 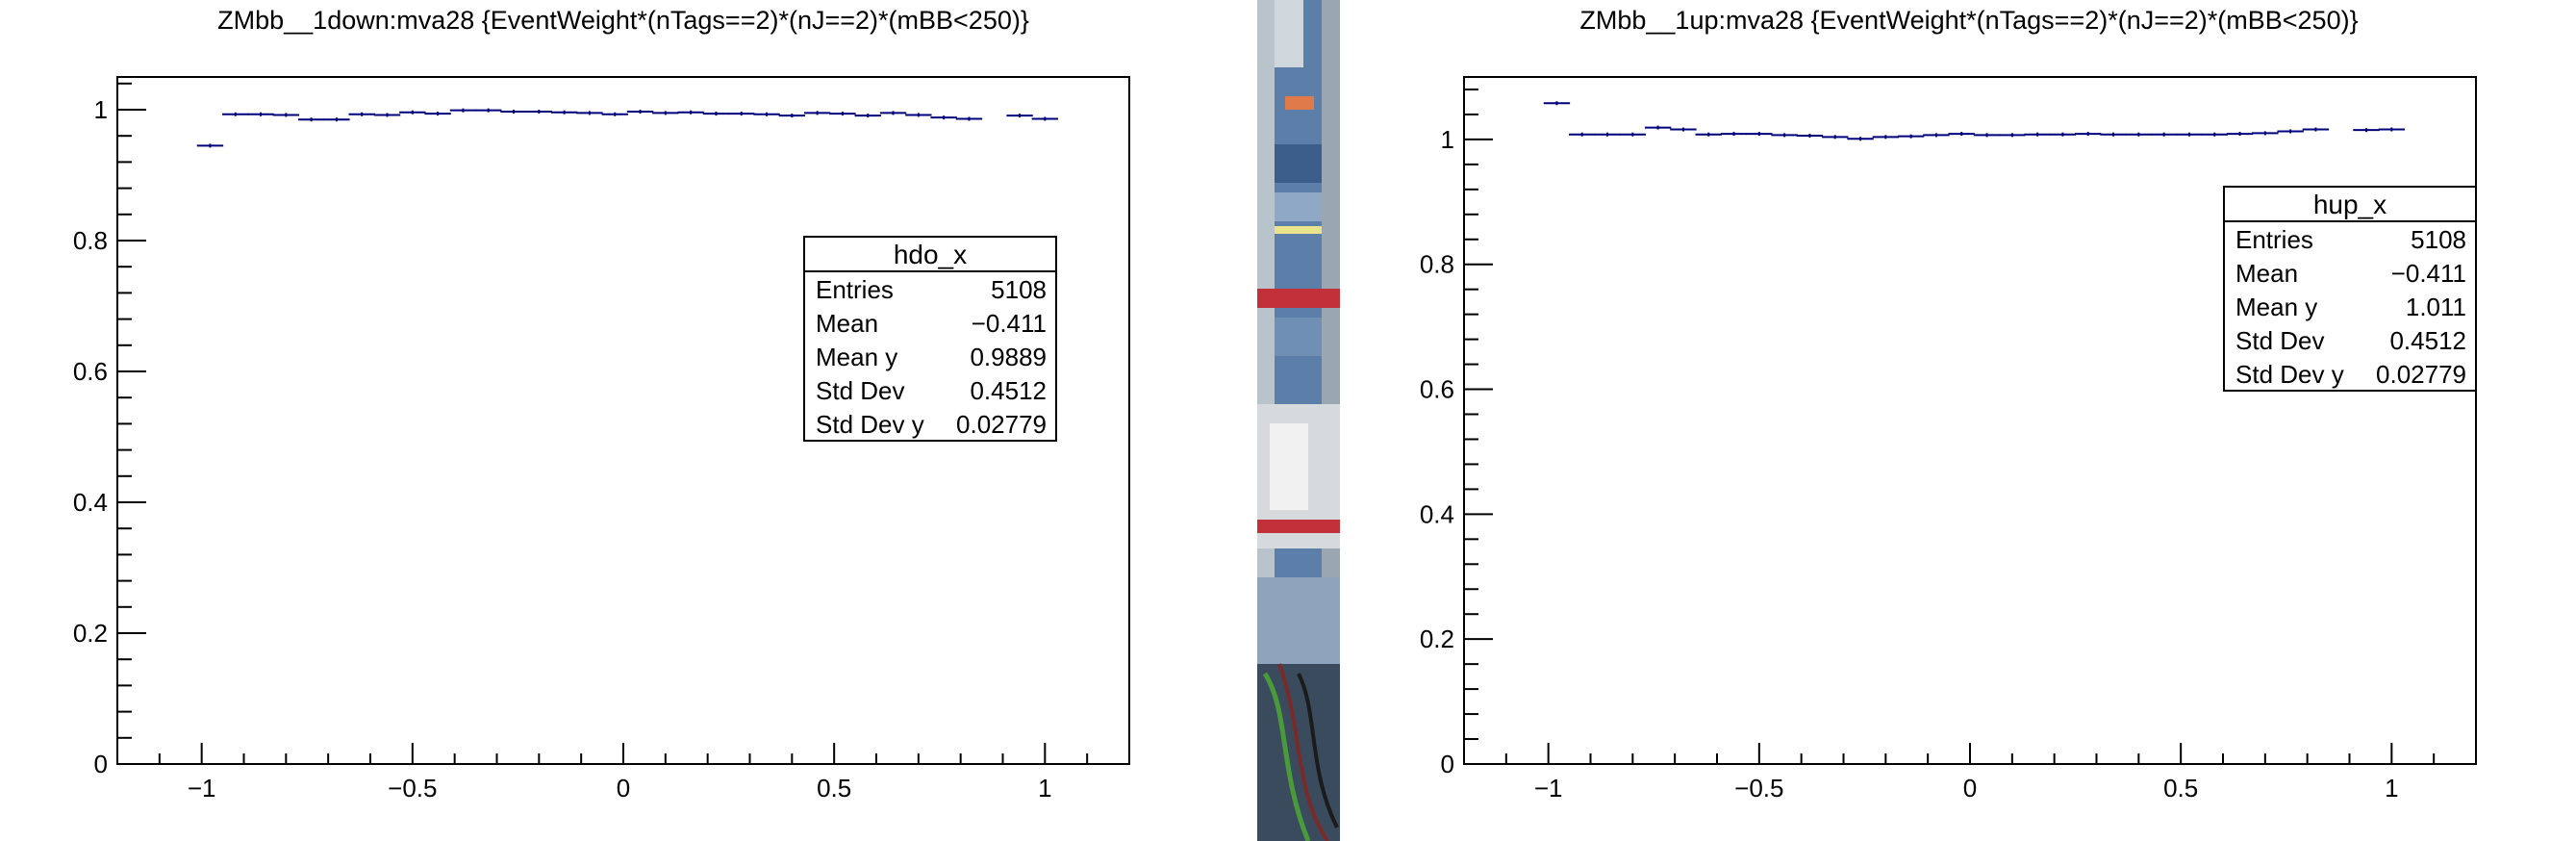 I want to click on stats-row-value: −0.411, so click(x=1010, y=323).